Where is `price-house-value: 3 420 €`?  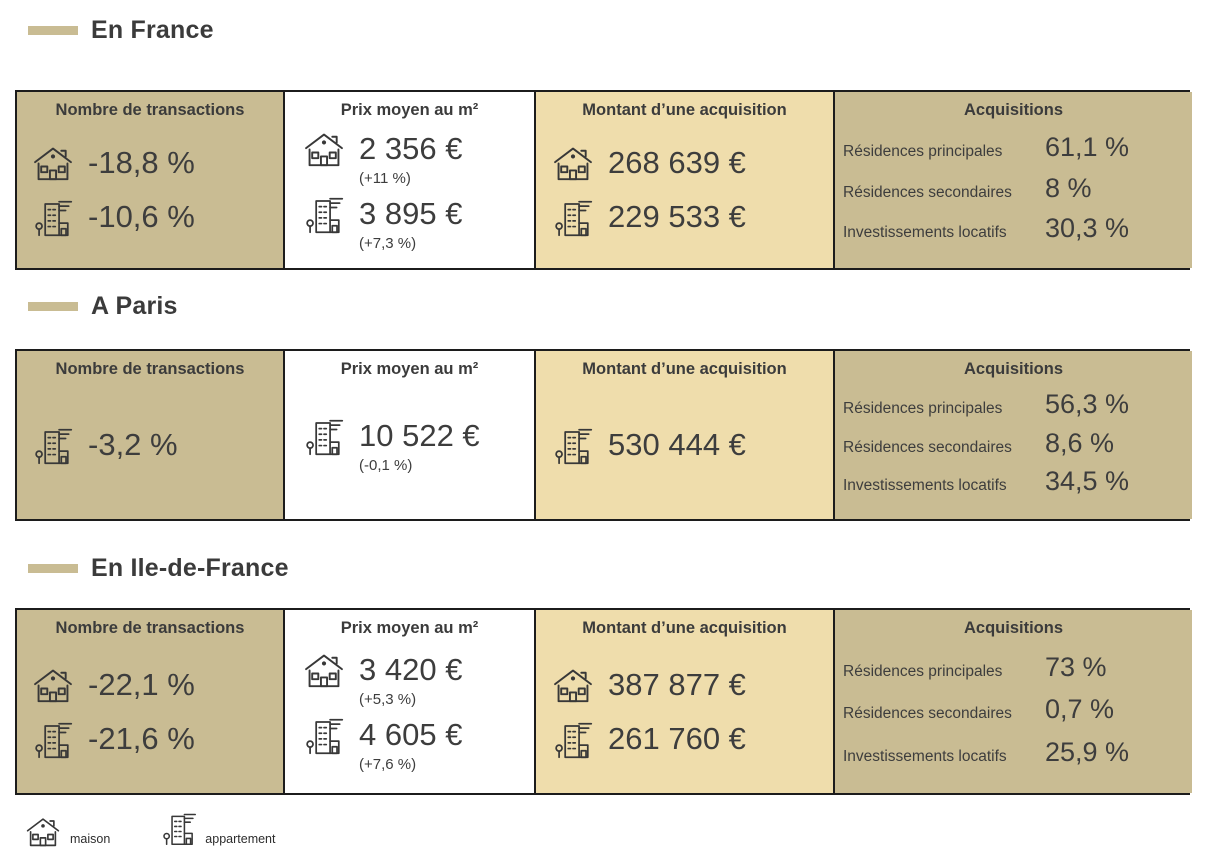
price-house-value: 3 420 € is located at coordinates (411, 669).